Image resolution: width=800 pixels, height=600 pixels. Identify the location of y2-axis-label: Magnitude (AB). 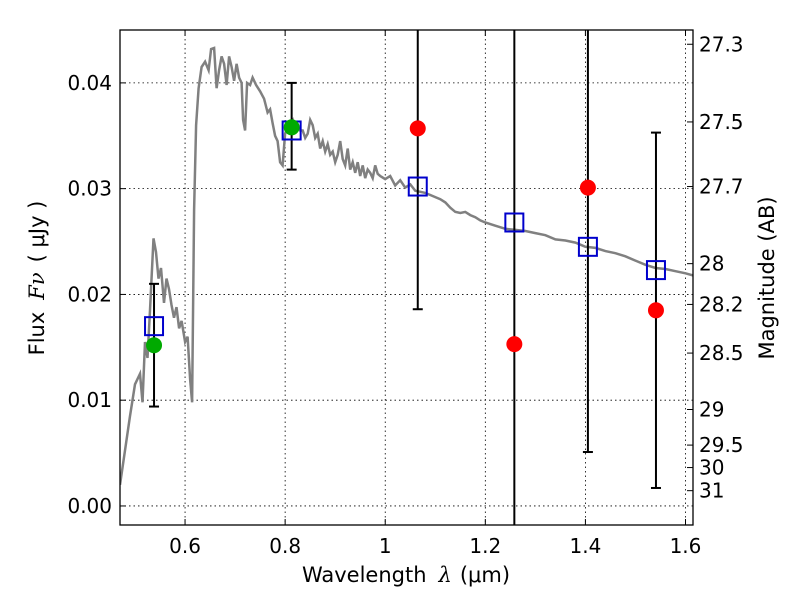
(767, 277).